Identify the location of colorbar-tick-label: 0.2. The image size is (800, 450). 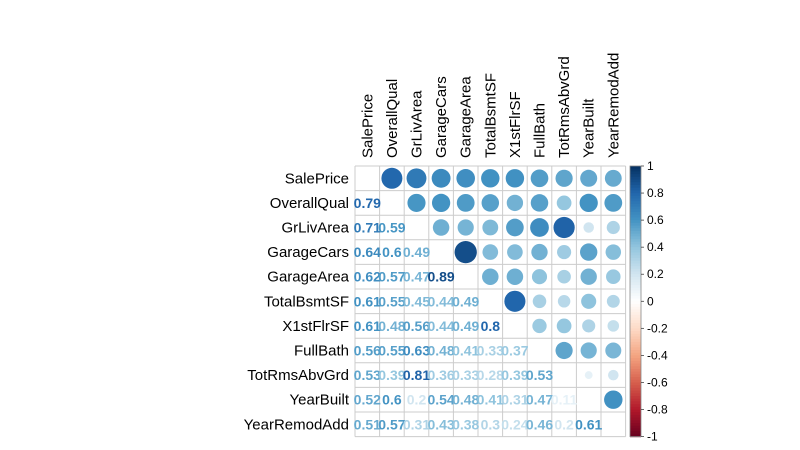
(655, 274).